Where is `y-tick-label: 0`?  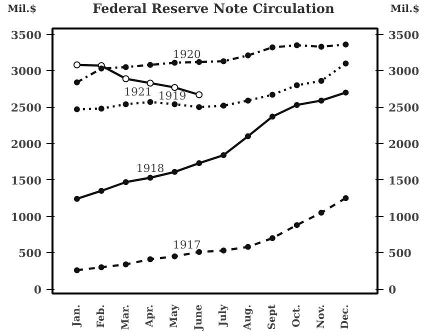 y-tick-label: 0 is located at coordinates (38, 290).